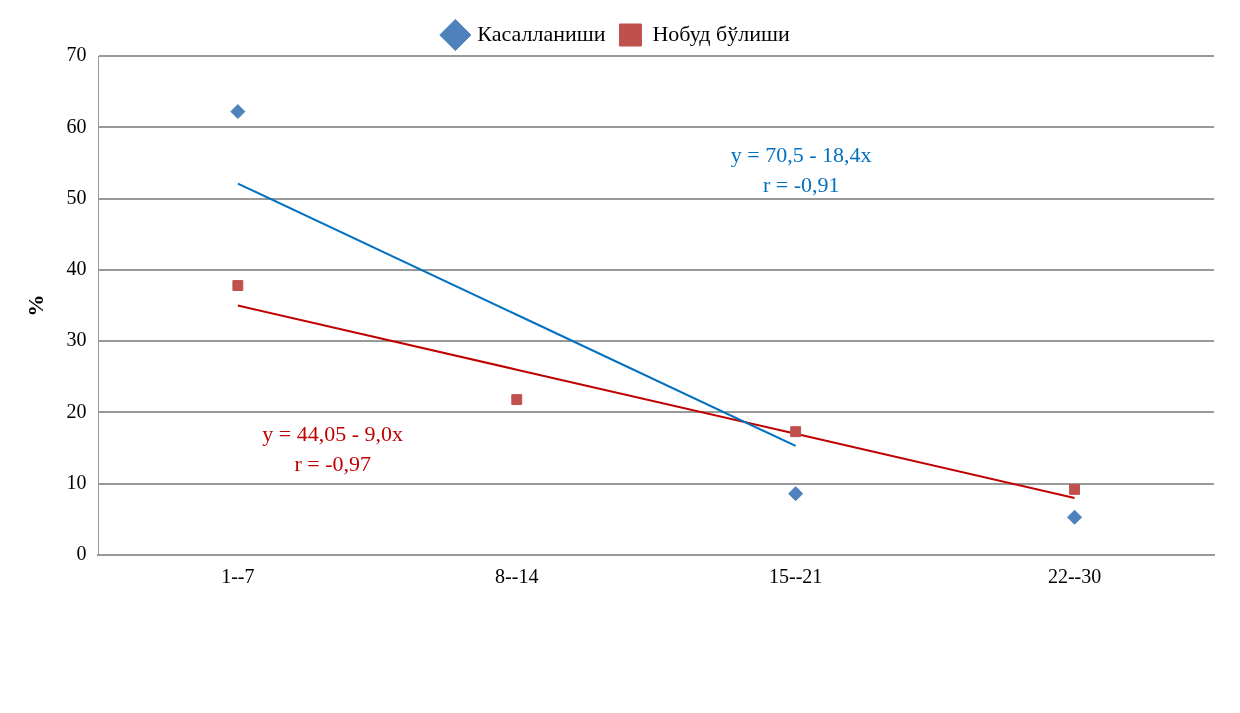 This screenshot has height=713, width=1240. I want to click on y-tick-label: 30, so click(76, 339).